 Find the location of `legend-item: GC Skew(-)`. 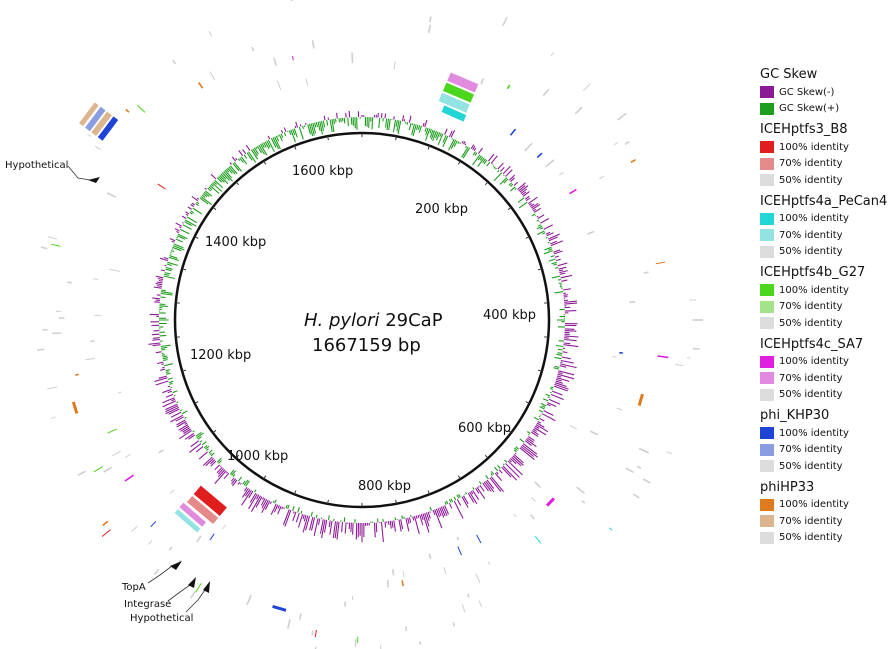

legend-item: GC Skew(-) is located at coordinates (825, 92).